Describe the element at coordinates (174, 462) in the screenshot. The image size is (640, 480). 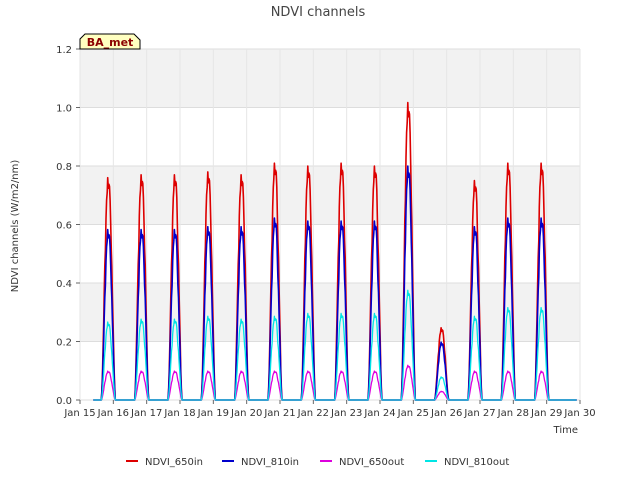
I see `legend-label: NDVI_650in` at that location.